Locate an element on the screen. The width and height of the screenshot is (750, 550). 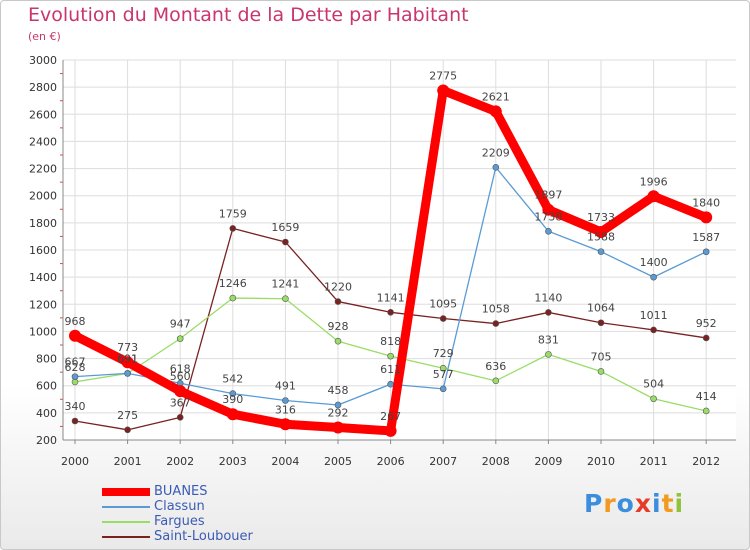
data-label: 1996 is located at coordinates (654, 181).